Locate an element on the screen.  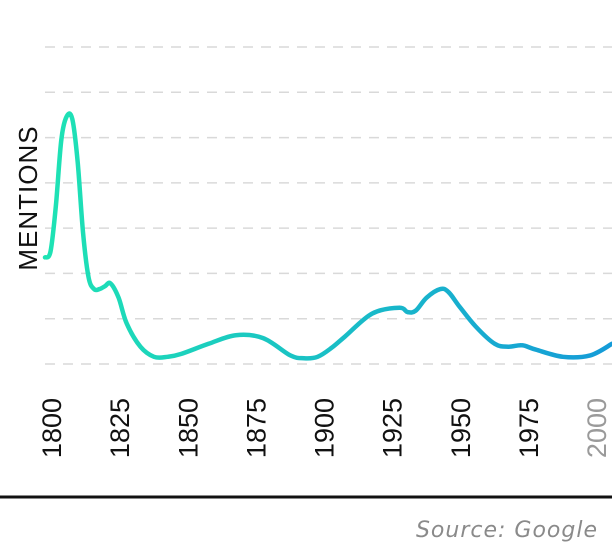
x-tick-label: 2000 is located at coordinates (597, 428).